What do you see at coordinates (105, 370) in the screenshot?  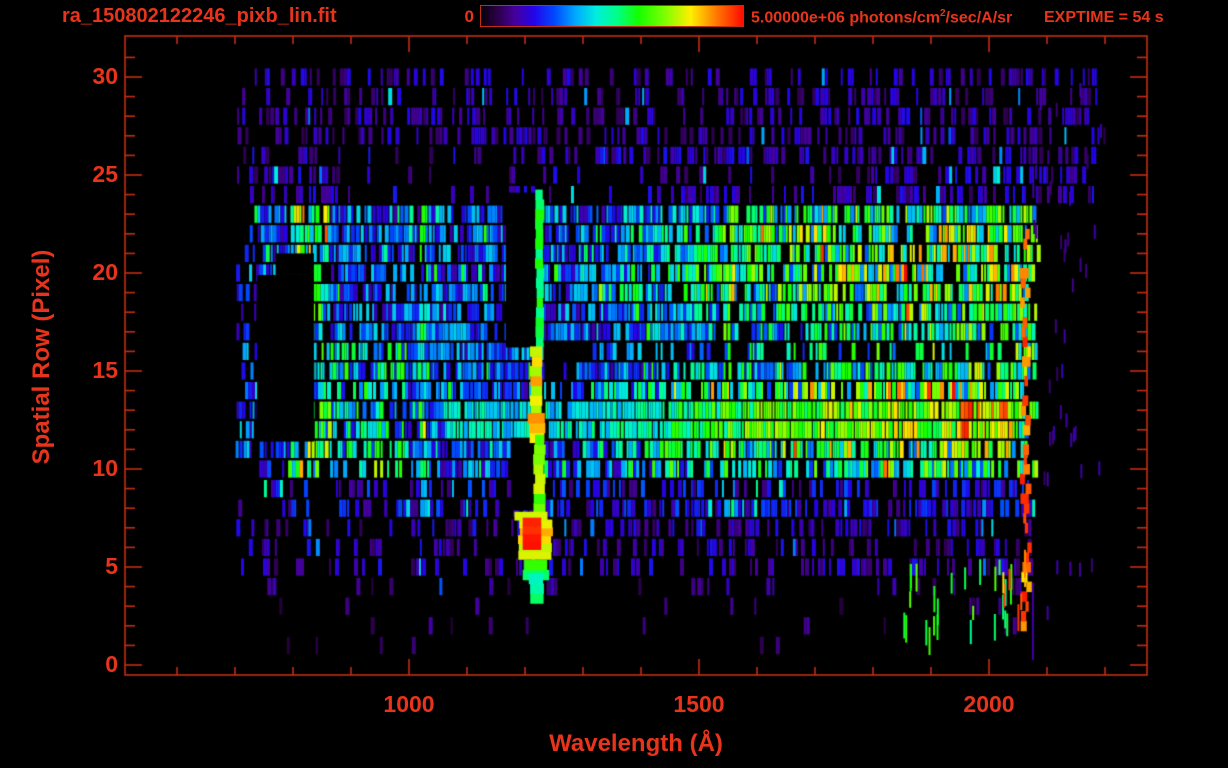 I see `y-tick-label: 15` at bounding box center [105, 370].